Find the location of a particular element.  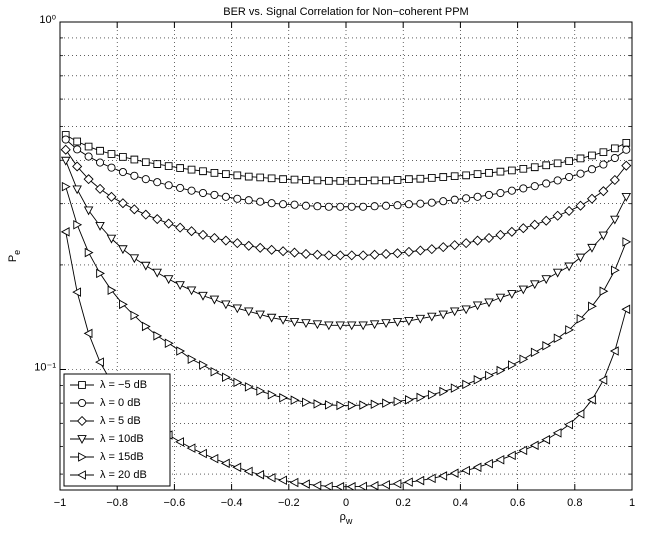

y-tick-label: 10⁰ is located at coordinates (47, 20).